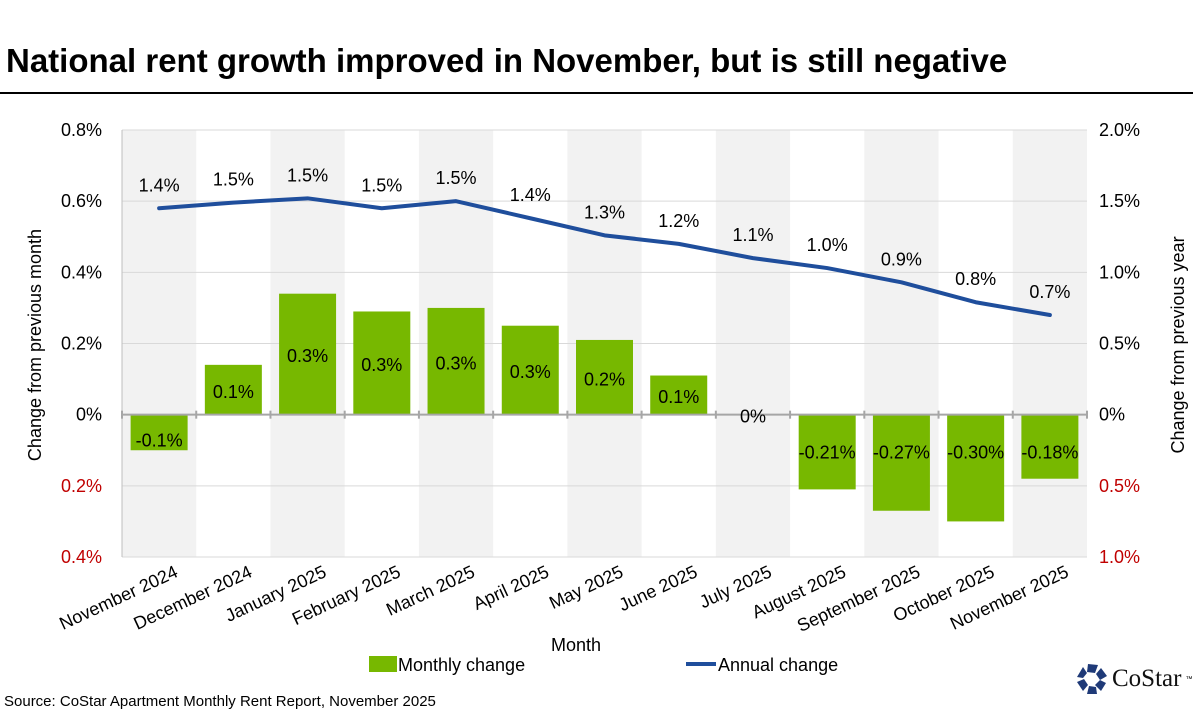 The height and width of the screenshot is (720, 1193). What do you see at coordinates (89, 415) in the screenshot?
I see `y-left-tick-label: 0%` at bounding box center [89, 415].